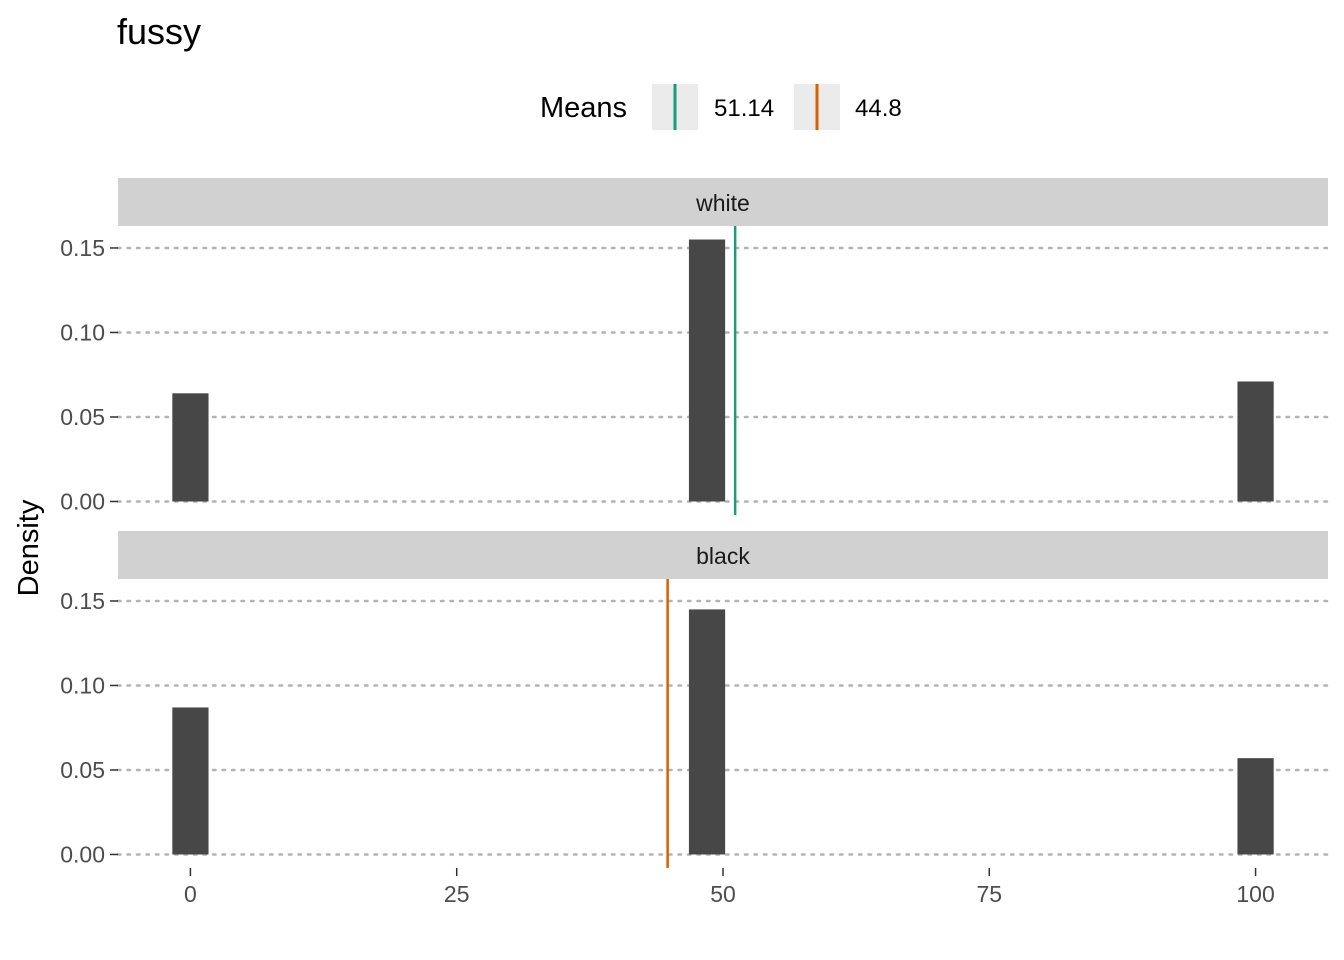 The height and width of the screenshot is (960, 1344). What do you see at coordinates (744, 108) in the screenshot?
I see `legend-label-0: 51.14` at bounding box center [744, 108].